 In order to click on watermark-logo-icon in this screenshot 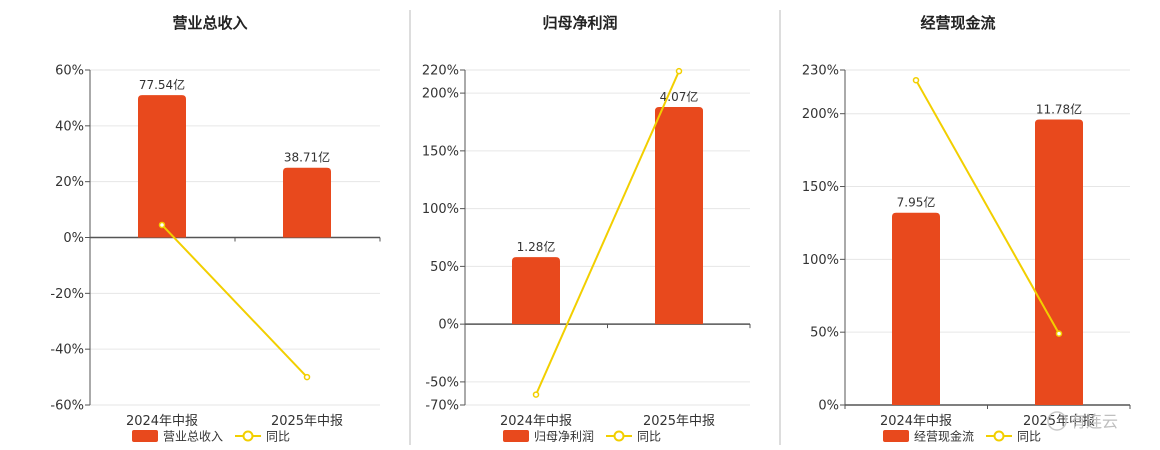, I will do `click(1057, 421)`.